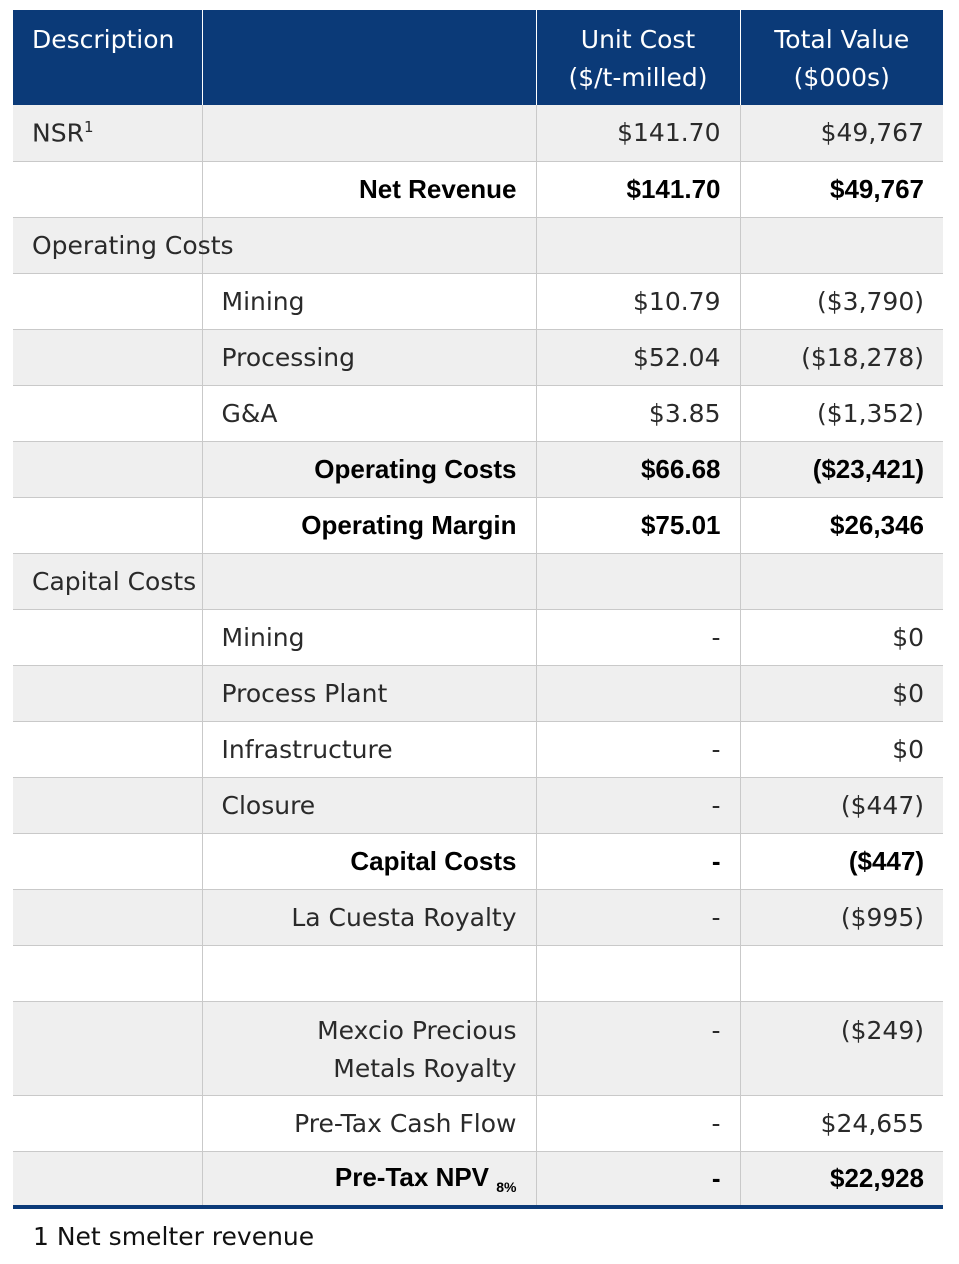 The height and width of the screenshot is (1264, 959). Describe the element at coordinates (368, 1047) in the screenshot. I see `row-item: Mexcio Precious Metals Royalty` at that location.